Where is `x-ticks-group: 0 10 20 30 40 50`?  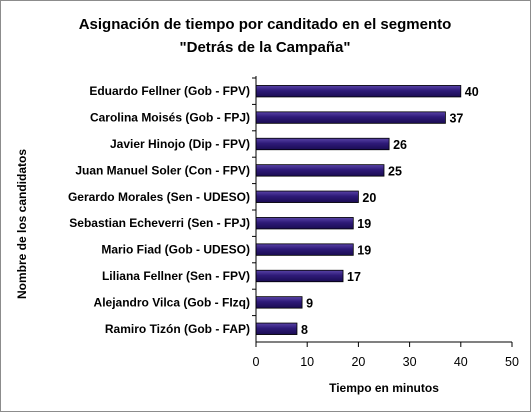 x-ticks-group: 0 10 20 30 40 50 is located at coordinates (386, 355).